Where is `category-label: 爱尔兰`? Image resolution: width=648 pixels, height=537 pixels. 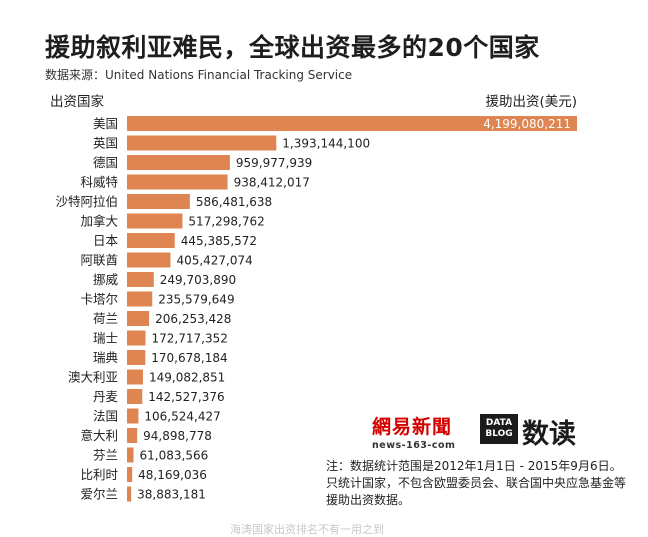
category-label: 爱尔兰 is located at coordinates (99, 494).